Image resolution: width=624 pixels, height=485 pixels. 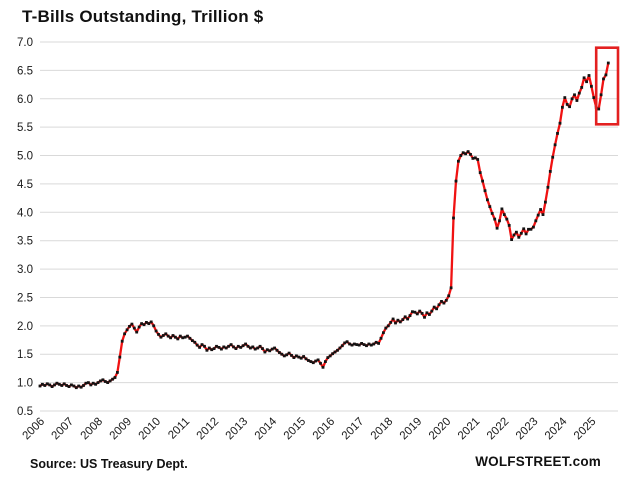 What do you see at coordinates (143, 16) in the screenshot?
I see `chart-title: T-Bills Outstanding, Trillion $` at bounding box center [143, 16].